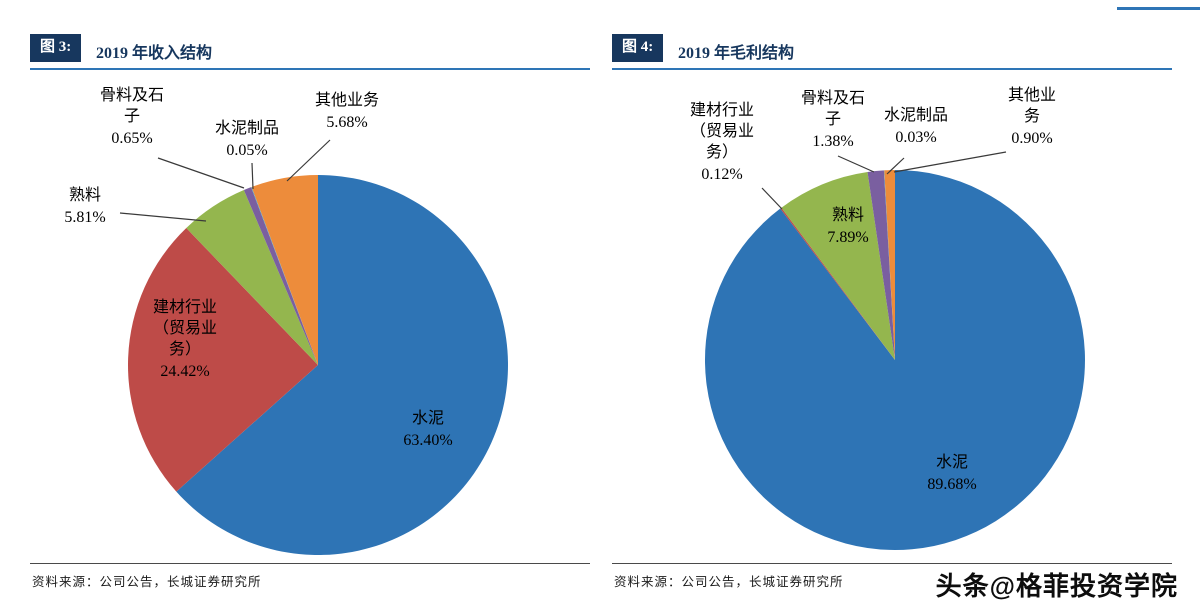  I want to click on slice-label-cement-products-value: 0.03%, so click(916, 137).